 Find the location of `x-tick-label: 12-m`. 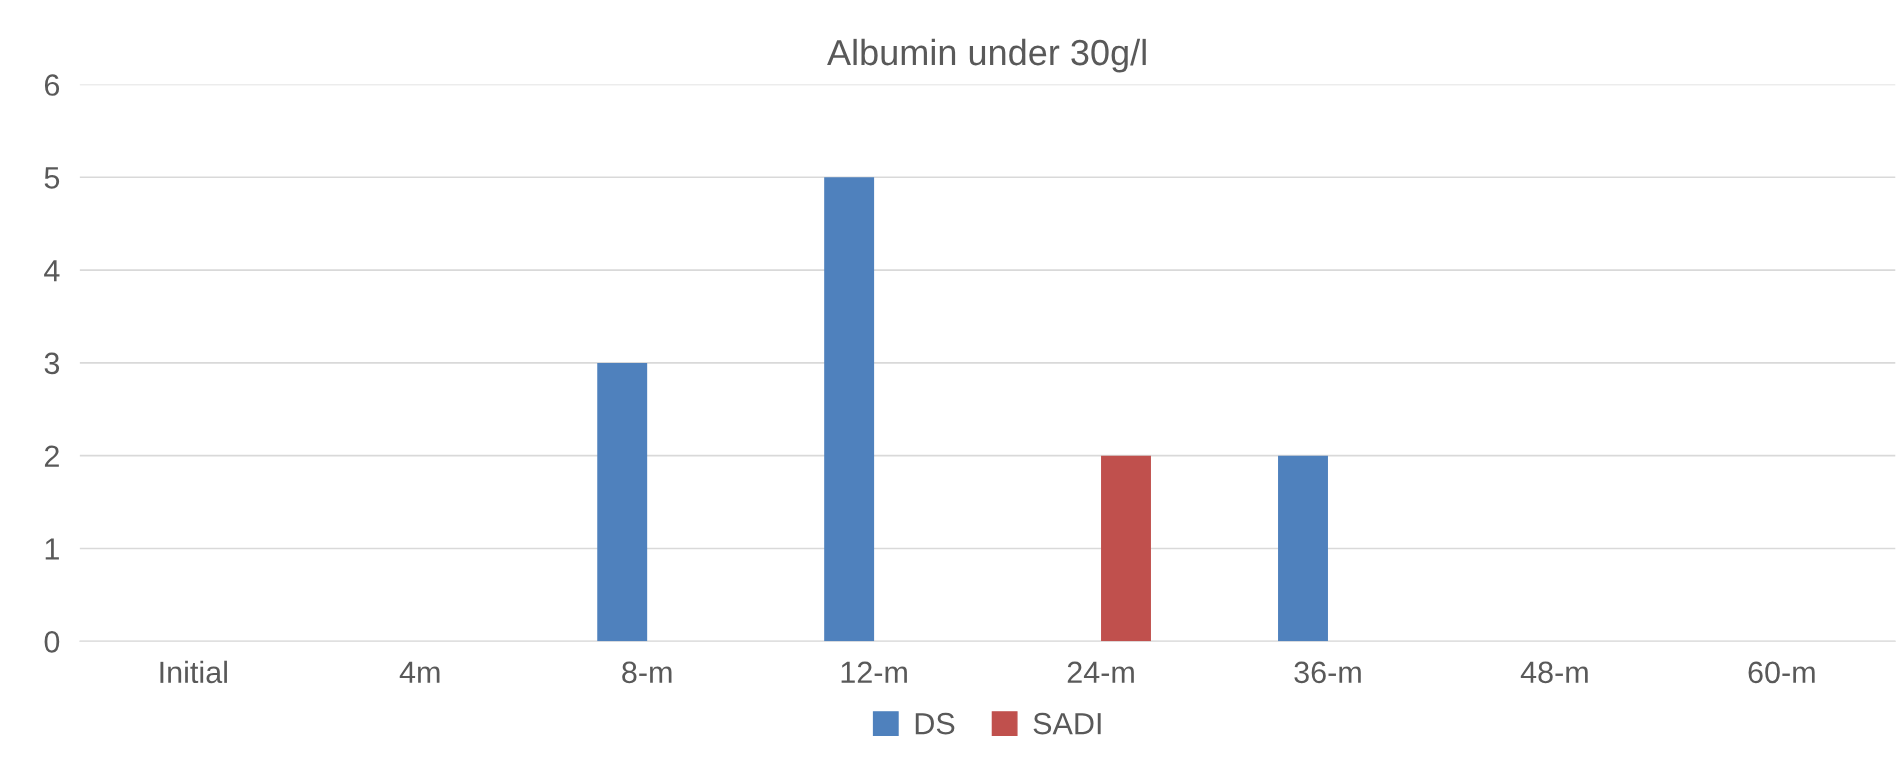

x-tick-label: 12-m is located at coordinates (874, 672).